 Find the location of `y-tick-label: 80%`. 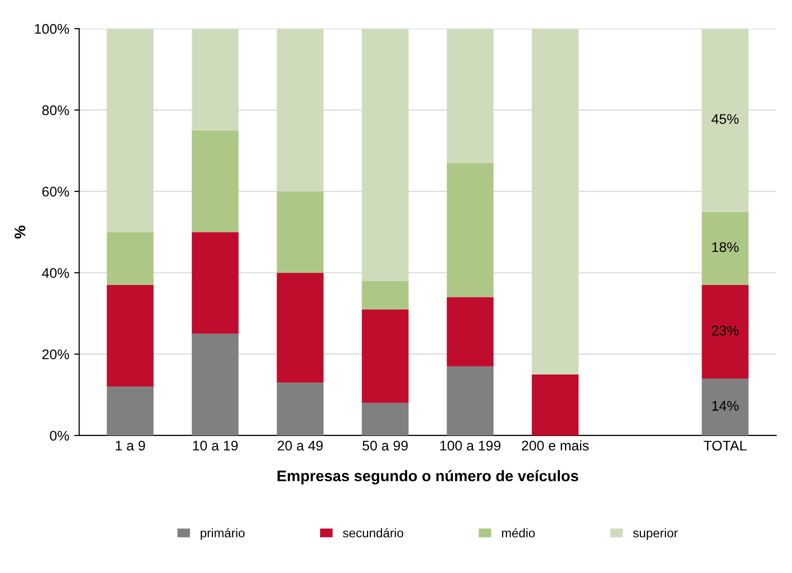

y-tick-label: 80% is located at coordinates (55, 110).